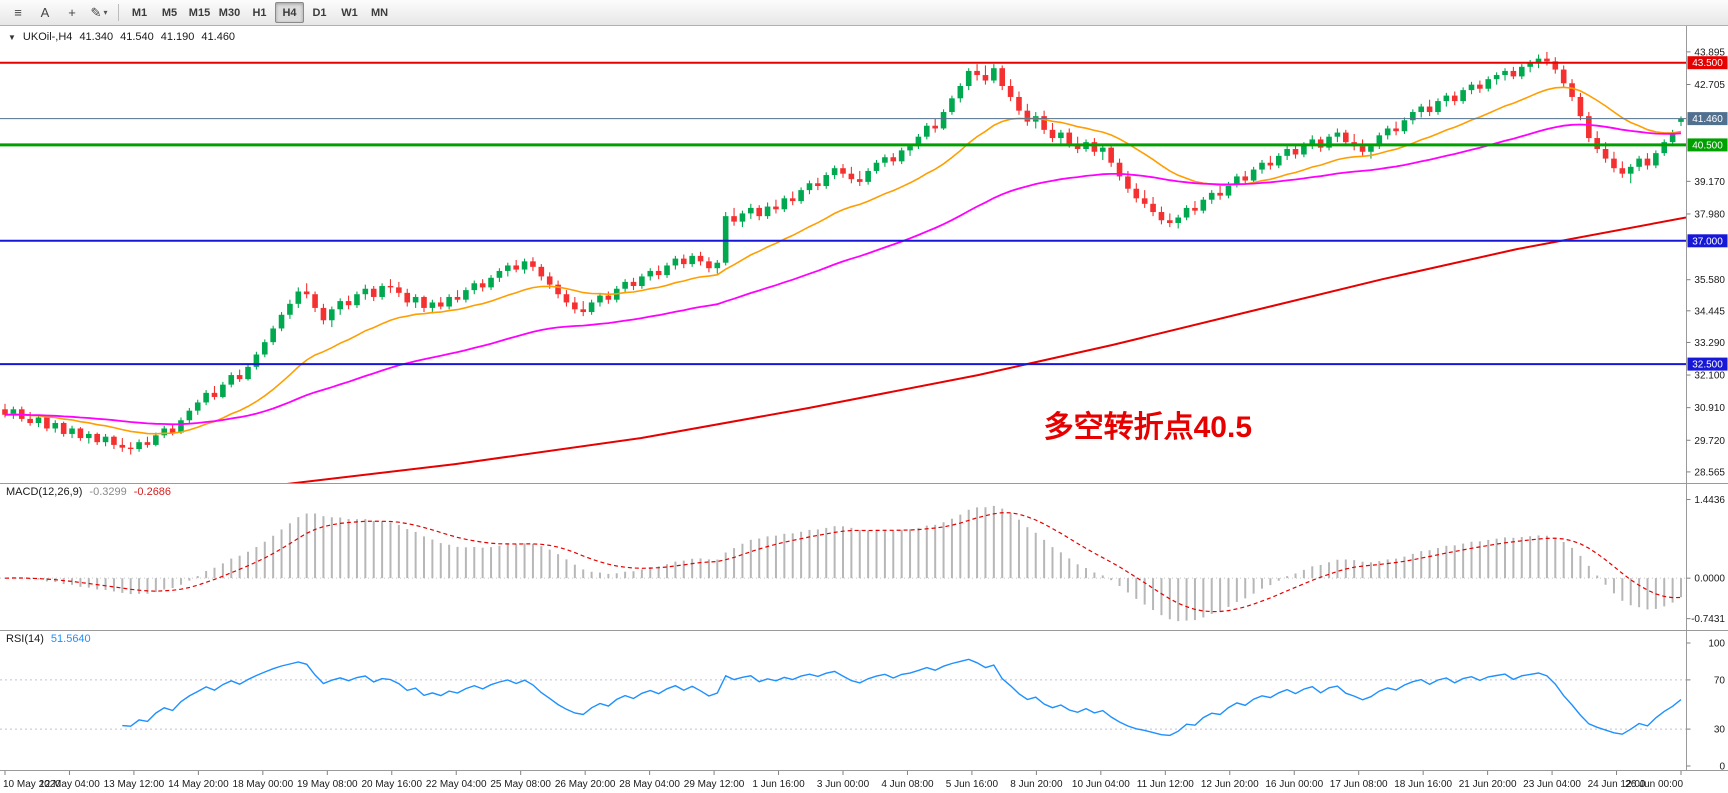 This screenshot has width=1728, height=793. I want to click on chevron-down-icon: ▾, so click(105, 12).